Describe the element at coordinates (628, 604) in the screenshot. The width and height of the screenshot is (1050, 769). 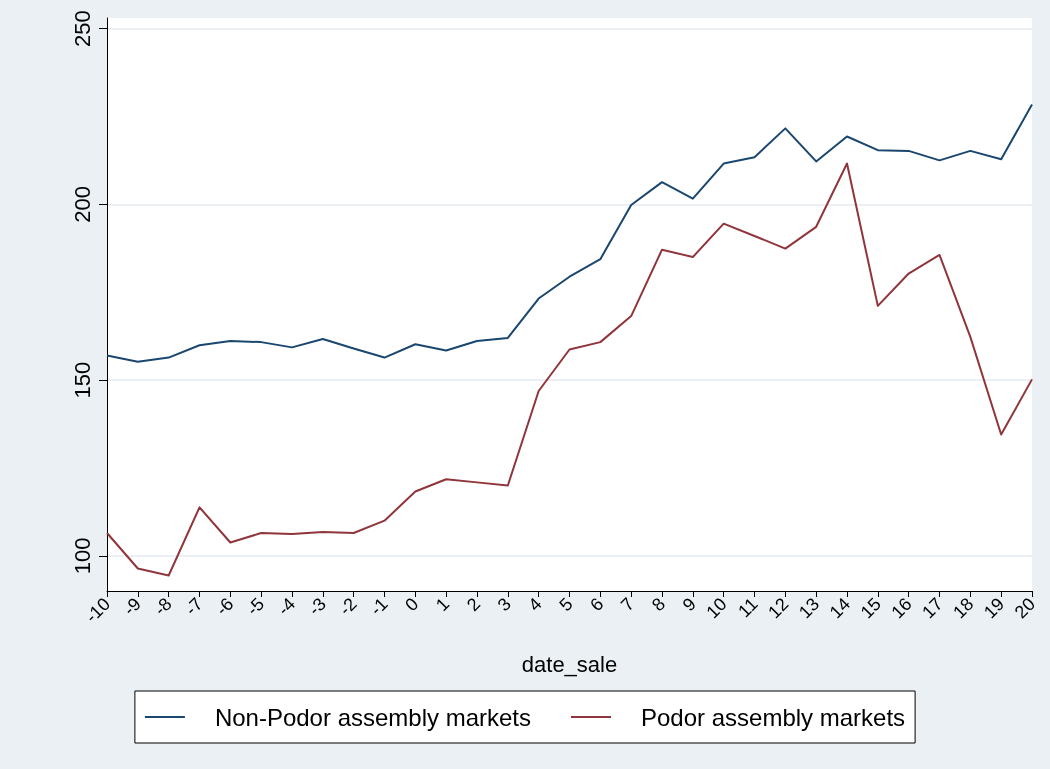
I see `x-tick-label: 7` at that location.